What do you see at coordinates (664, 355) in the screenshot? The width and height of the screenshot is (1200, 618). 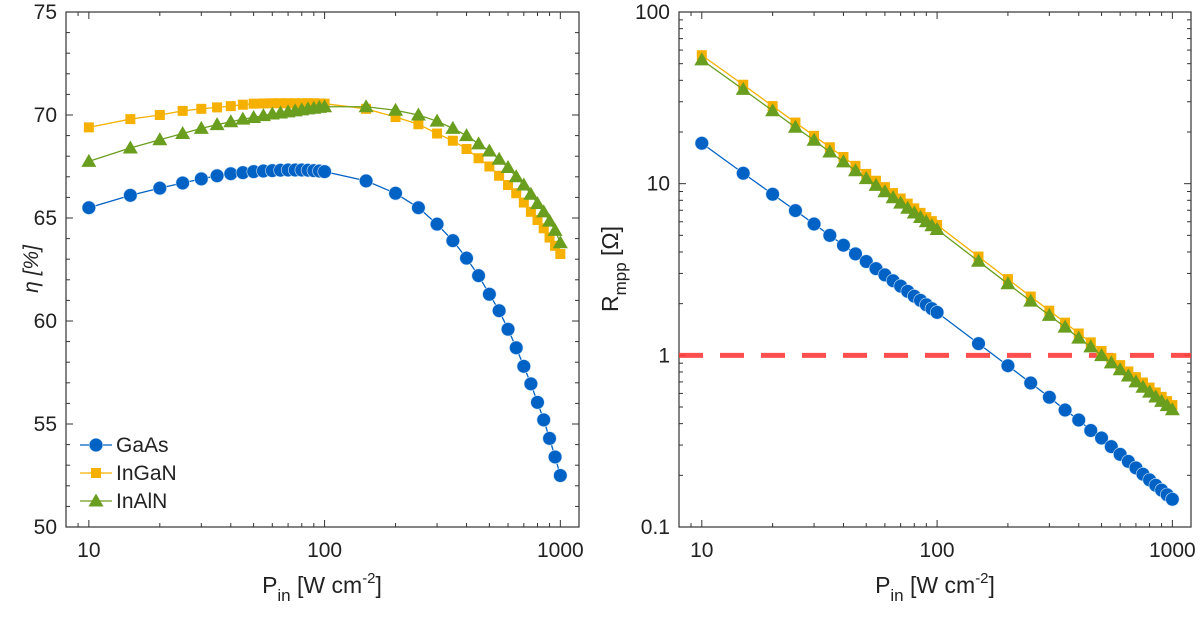 I see `y-tick-label: 1` at bounding box center [664, 355].